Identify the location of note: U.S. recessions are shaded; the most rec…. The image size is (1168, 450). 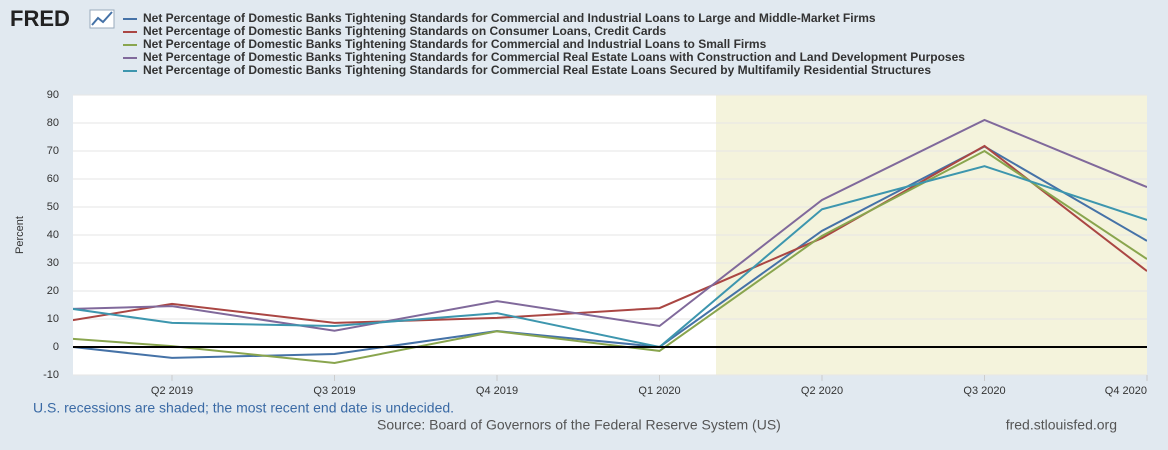
(243, 408).